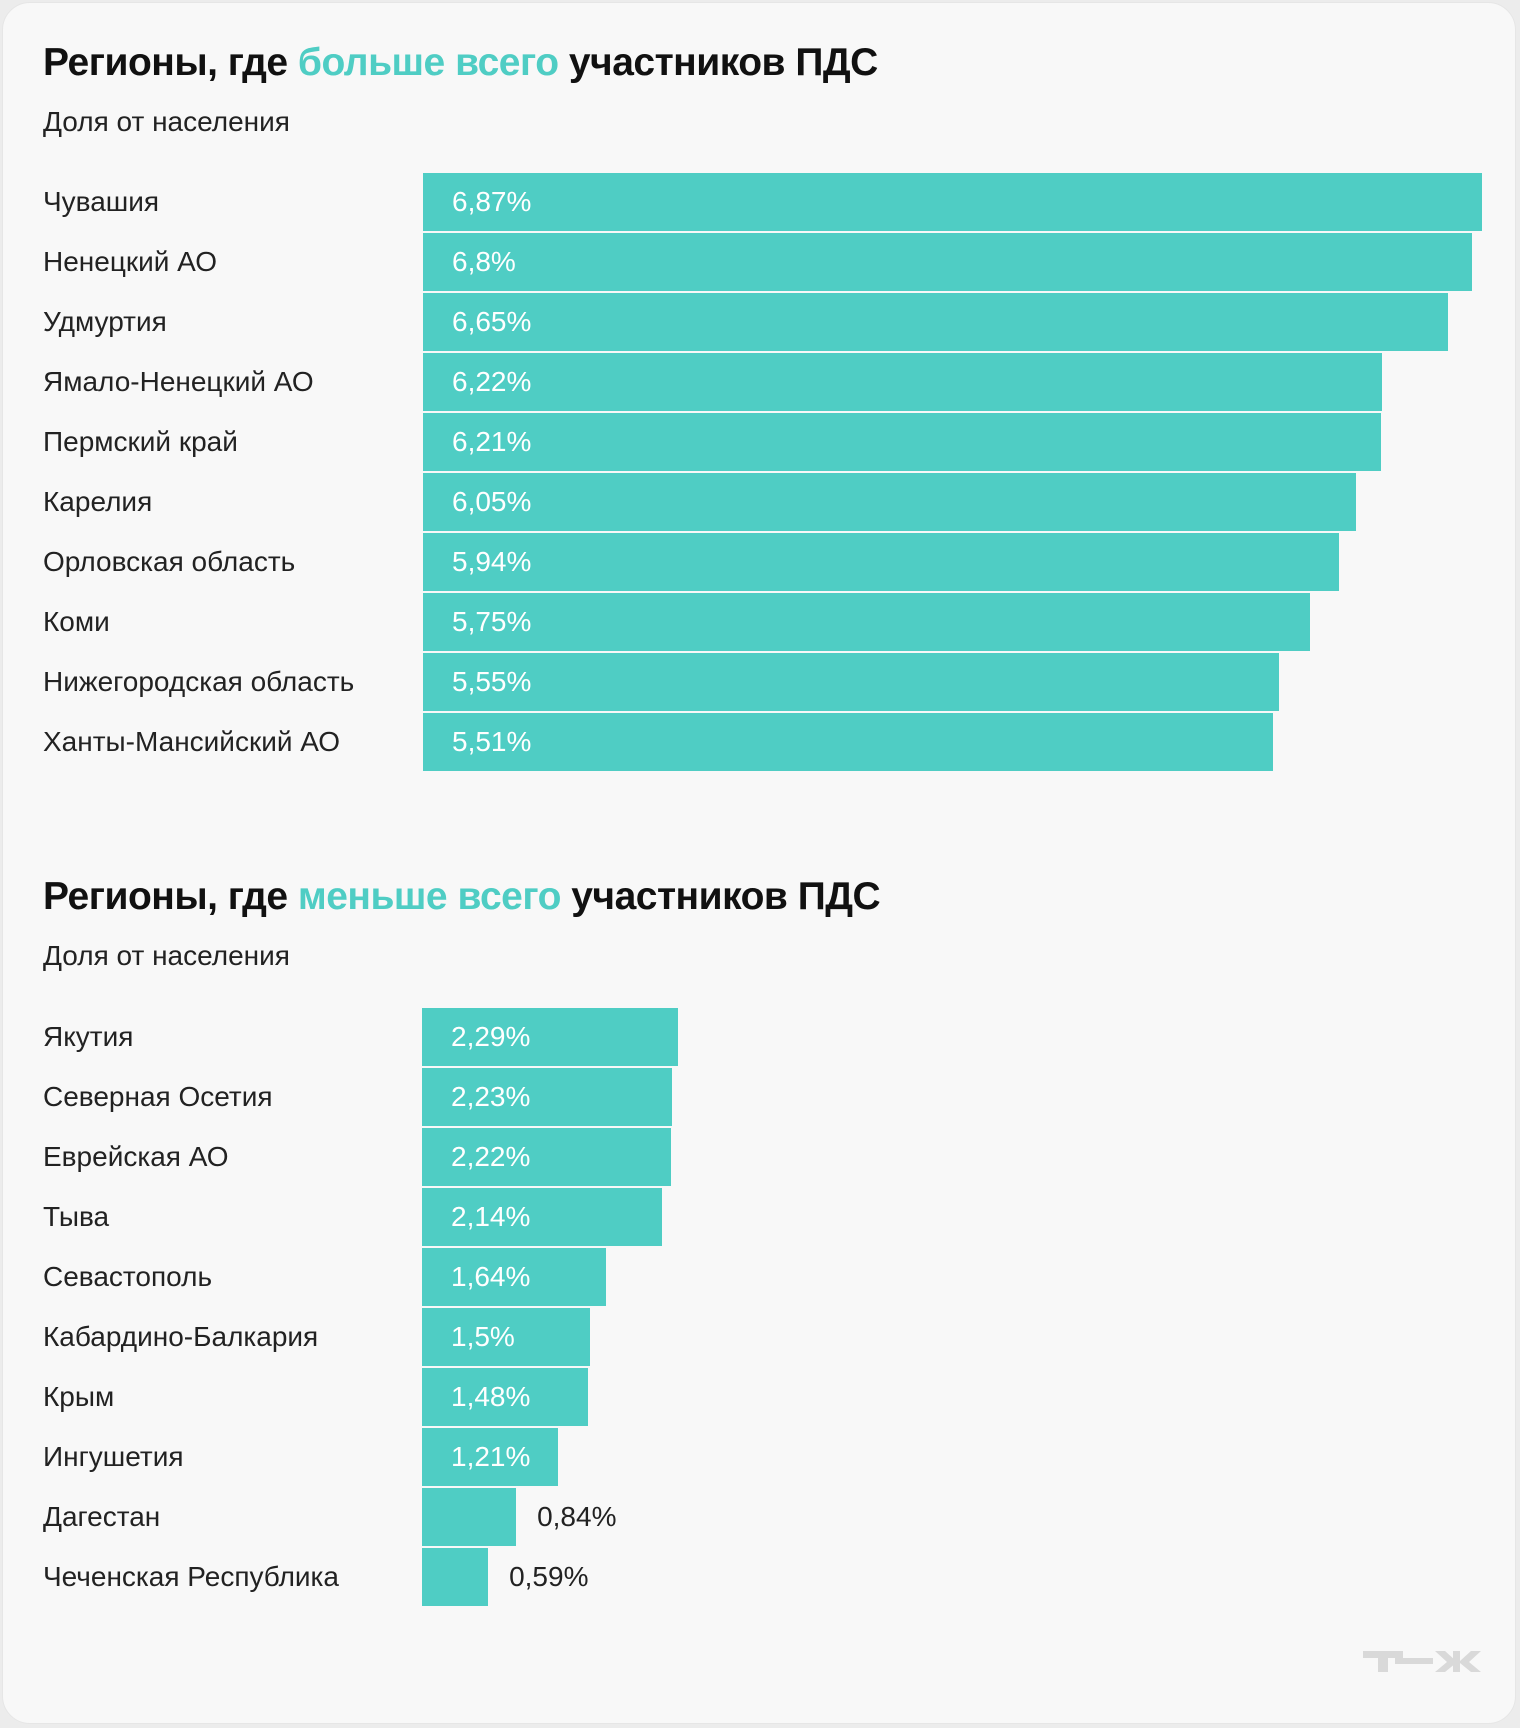 The image size is (1520, 1728). I want to click on chart-subtitle-bottom: Доля от населения, so click(166, 955).